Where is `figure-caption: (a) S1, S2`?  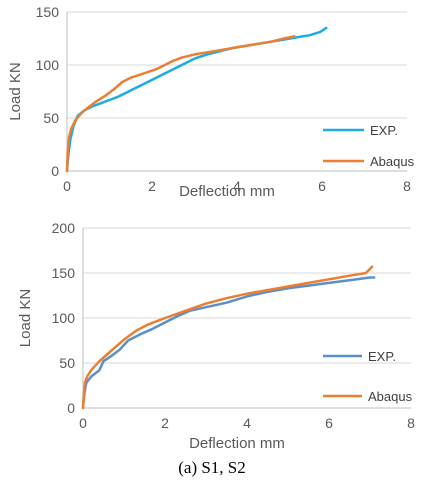 figure-caption: (a) S1, S2 is located at coordinates (212, 467).